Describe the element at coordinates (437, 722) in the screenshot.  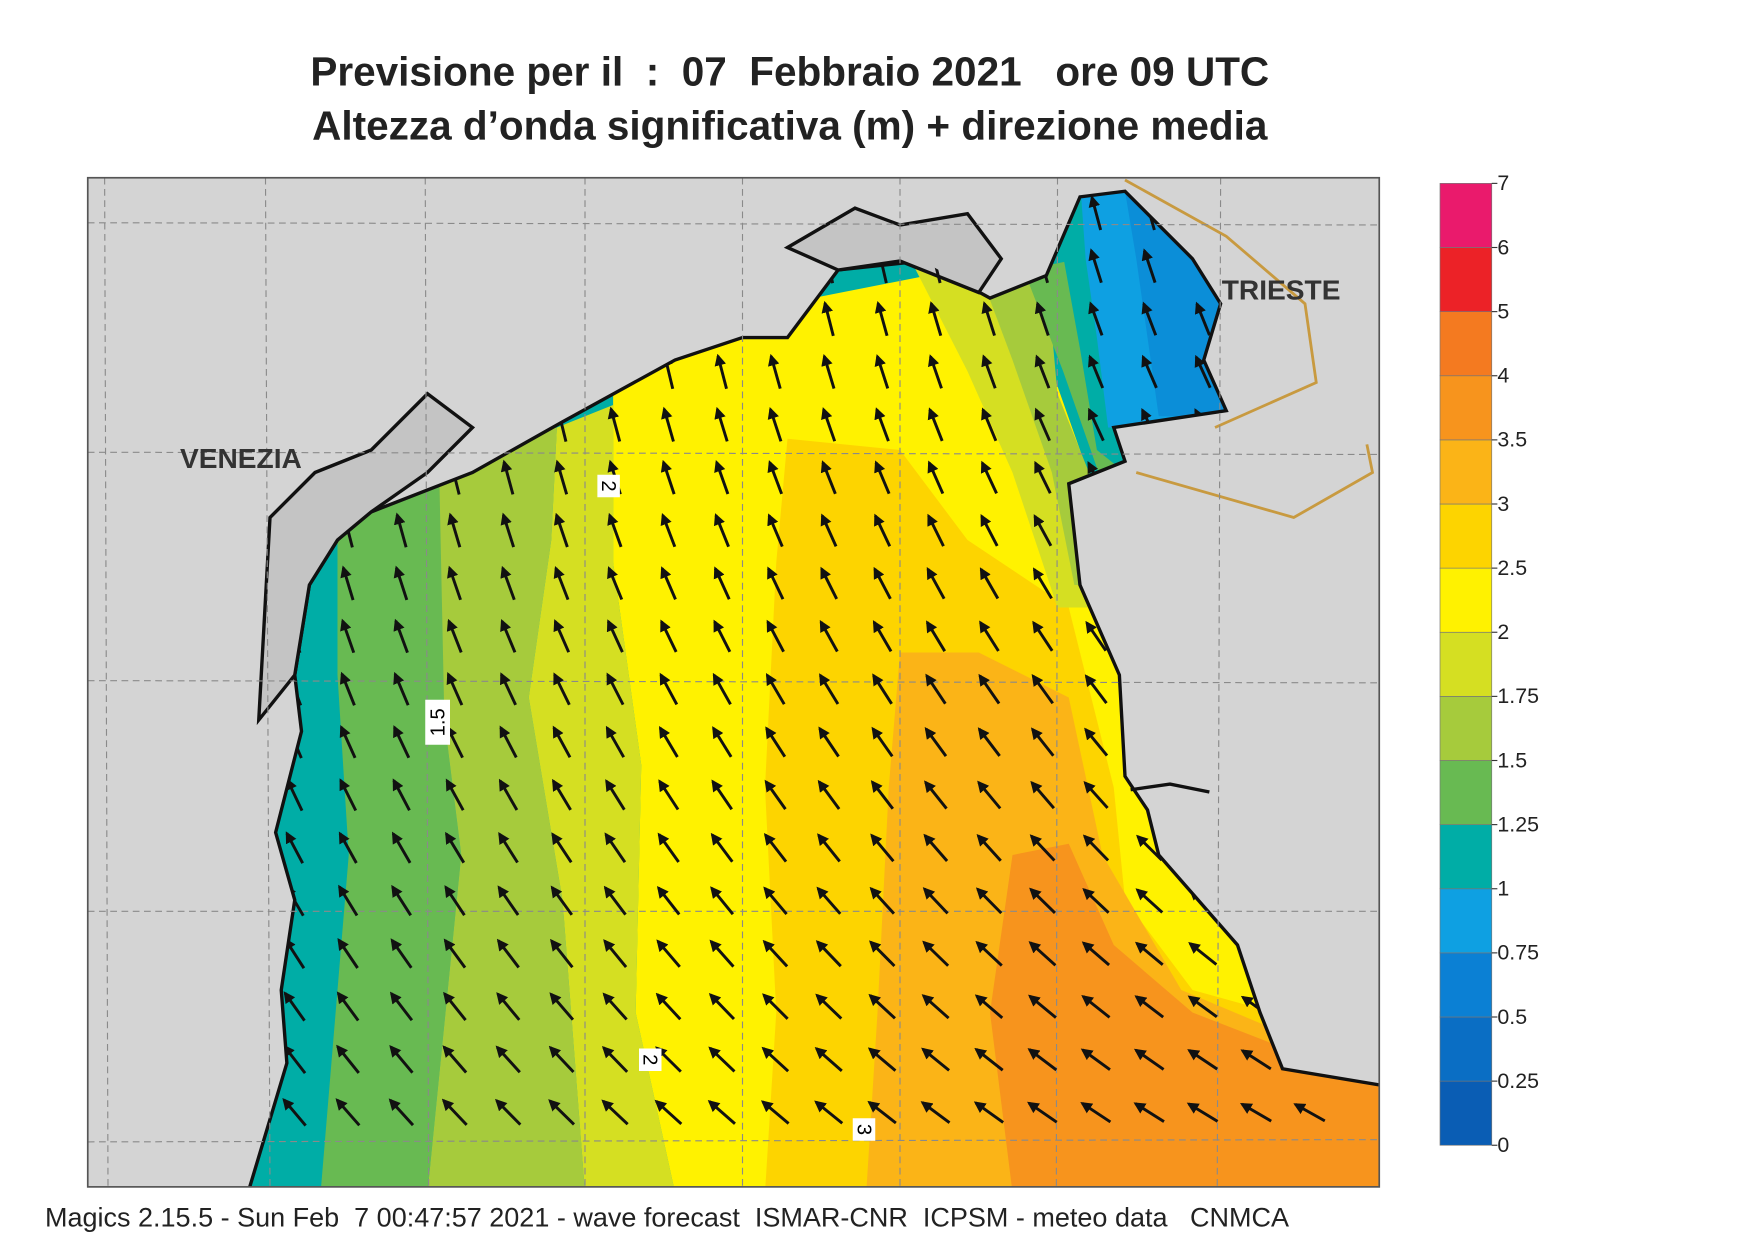
I see `contour-label: 1.5` at that location.